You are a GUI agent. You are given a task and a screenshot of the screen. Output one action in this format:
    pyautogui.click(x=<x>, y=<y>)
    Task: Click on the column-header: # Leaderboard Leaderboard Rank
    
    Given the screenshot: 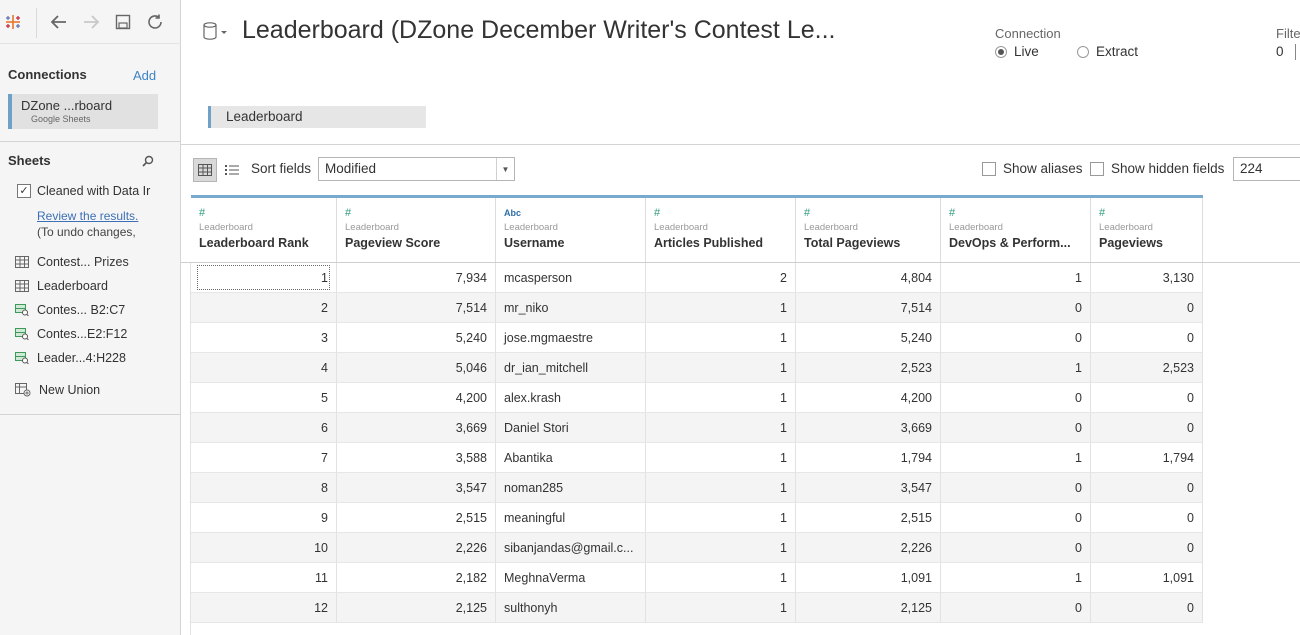 What is the action you would take?
    pyautogui.click(x=264, y=230)
    